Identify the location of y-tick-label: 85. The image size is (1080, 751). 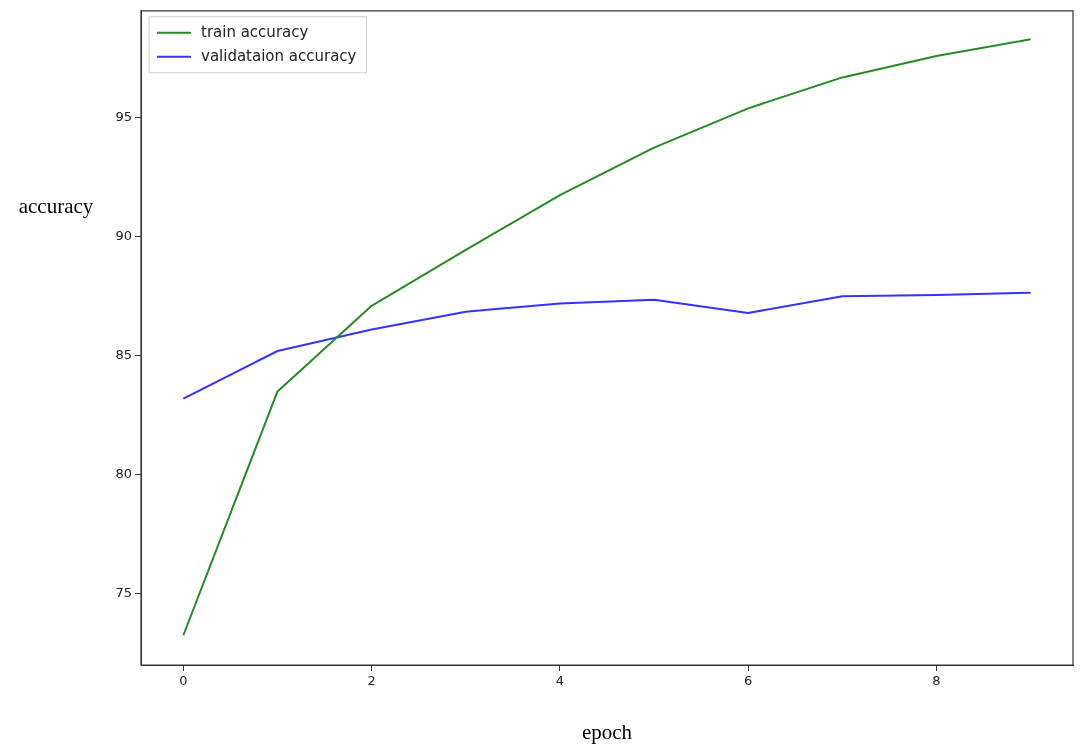
(123, 355).